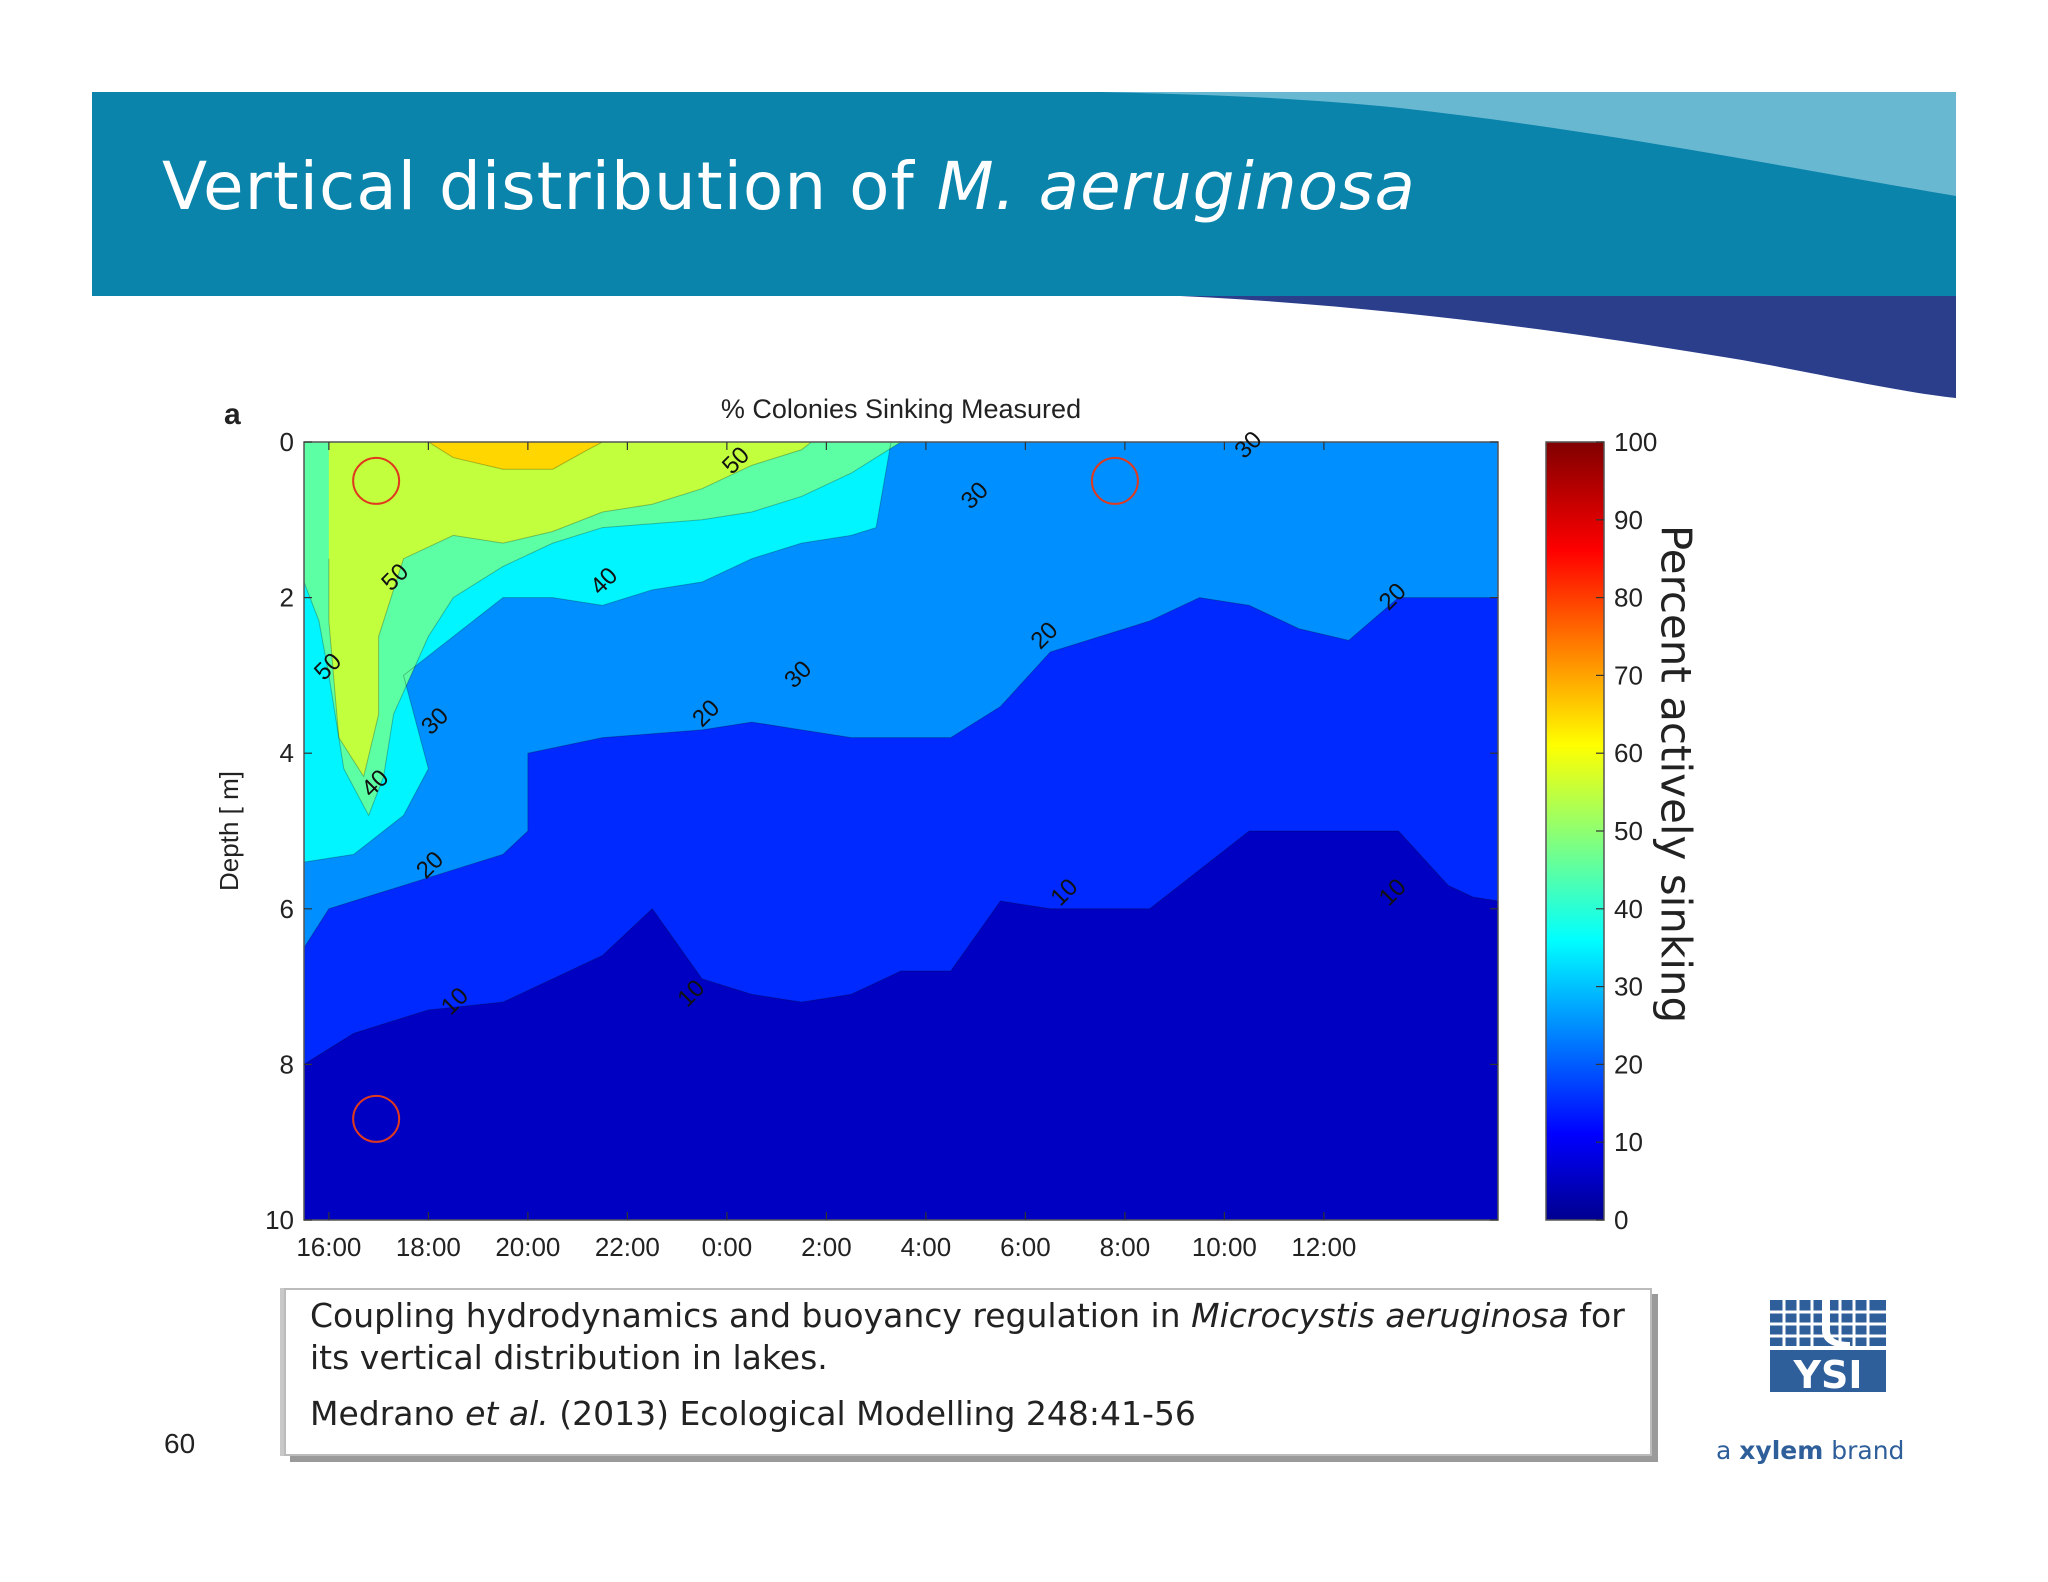  I want to click on header-navy-wave, so click(1418, 345).